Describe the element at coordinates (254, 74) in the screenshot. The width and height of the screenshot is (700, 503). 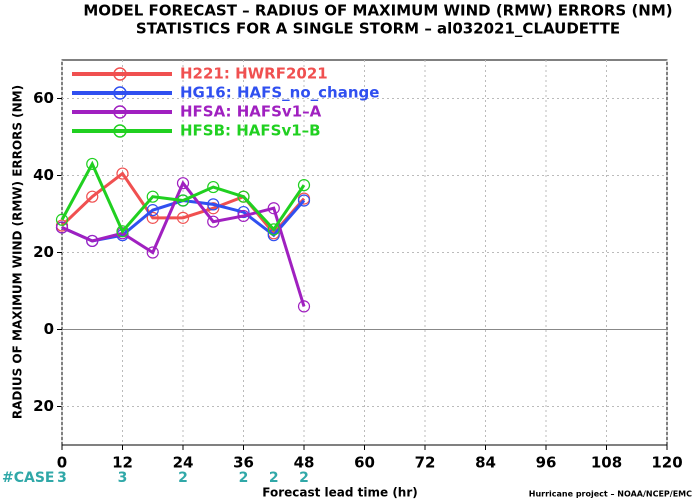
I see `legend-label: H221: HWRF2021` at that location.